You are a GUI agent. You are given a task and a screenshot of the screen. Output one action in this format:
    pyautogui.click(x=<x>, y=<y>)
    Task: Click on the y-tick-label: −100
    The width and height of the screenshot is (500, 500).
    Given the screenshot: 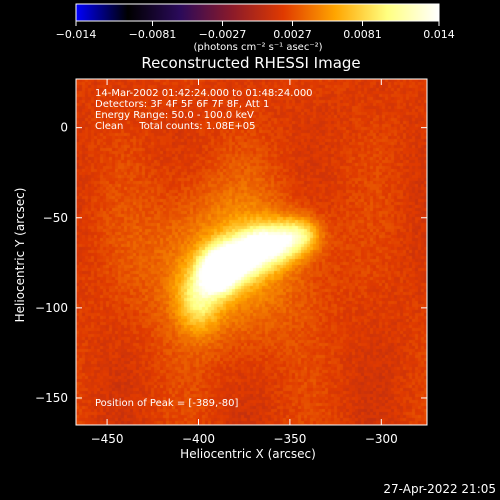 What is the action you would take?
    pyautogui.click(x=51, y=308)
    